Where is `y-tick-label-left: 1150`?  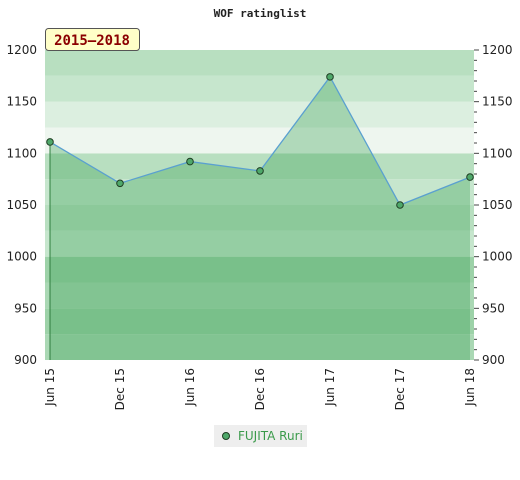 y-tick-label-left: 1150 is located at coordinates (21, 102).